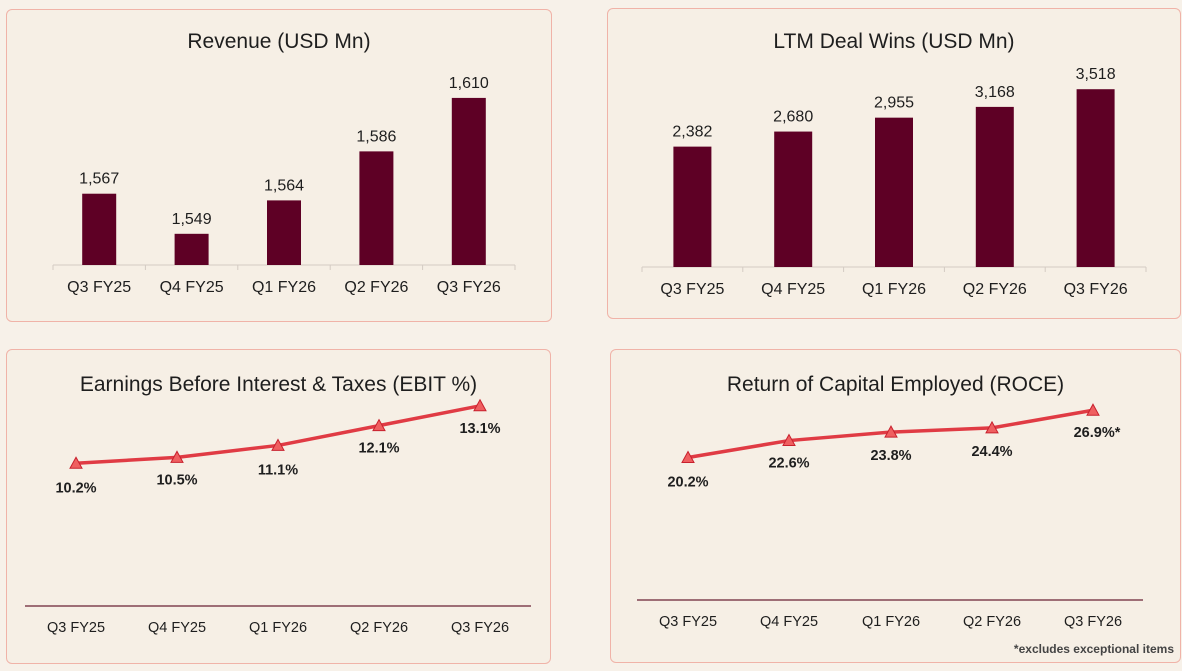 The image size is (1182, 671). What do you see at coordinates (894, 41) in the screenshot?
I see `chart-title: LTM Deal Wins (USD Mn)` at bounding box center [894, 41].